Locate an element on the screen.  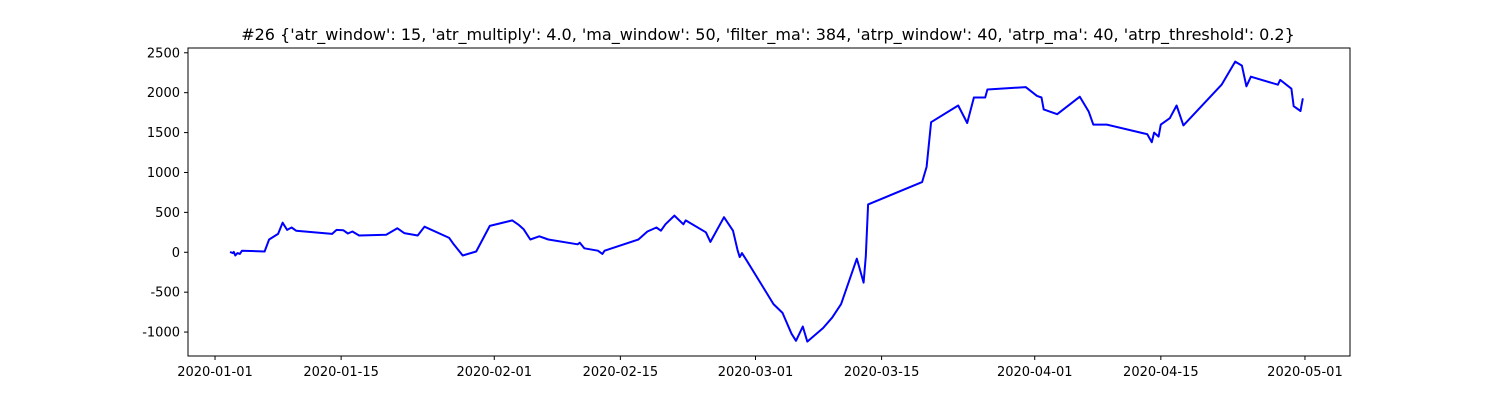
y-tick-label: 500 is located at coordinates (167, 213).